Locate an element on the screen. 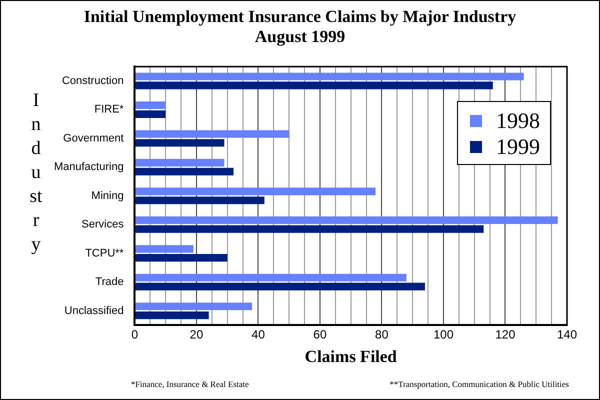 The image size is (600, 400). x-tick-label: 140 is located at coordinates (567, 335).